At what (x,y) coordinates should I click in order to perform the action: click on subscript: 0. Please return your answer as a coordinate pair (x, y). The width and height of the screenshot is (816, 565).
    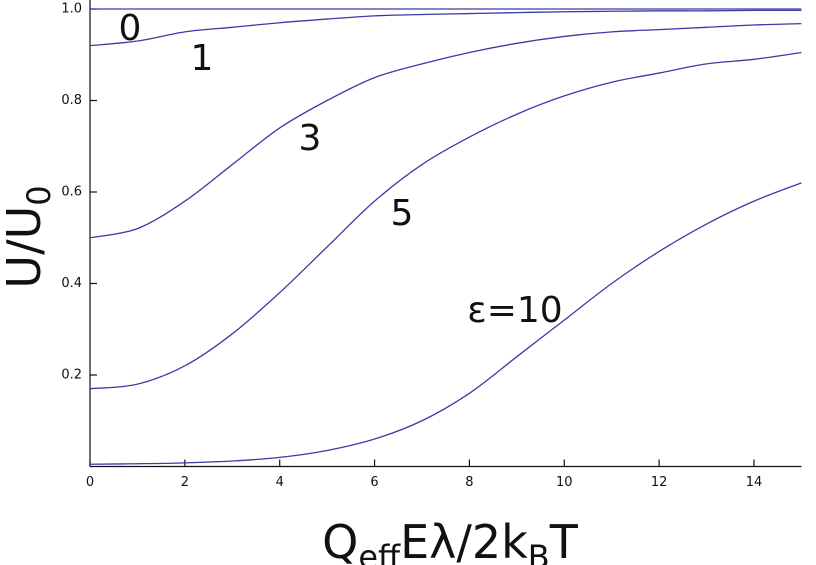
    Looking at the image, I should click on (39, 195).